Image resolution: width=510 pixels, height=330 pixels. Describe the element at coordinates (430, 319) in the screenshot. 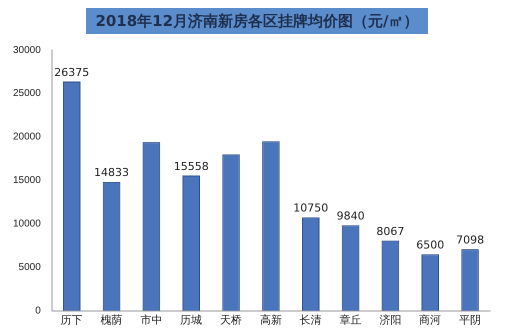

I see `x-tick-label: 商河` at that location.